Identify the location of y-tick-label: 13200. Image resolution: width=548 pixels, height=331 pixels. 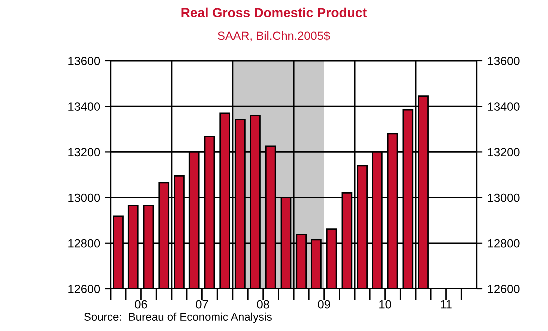
(84, 152).